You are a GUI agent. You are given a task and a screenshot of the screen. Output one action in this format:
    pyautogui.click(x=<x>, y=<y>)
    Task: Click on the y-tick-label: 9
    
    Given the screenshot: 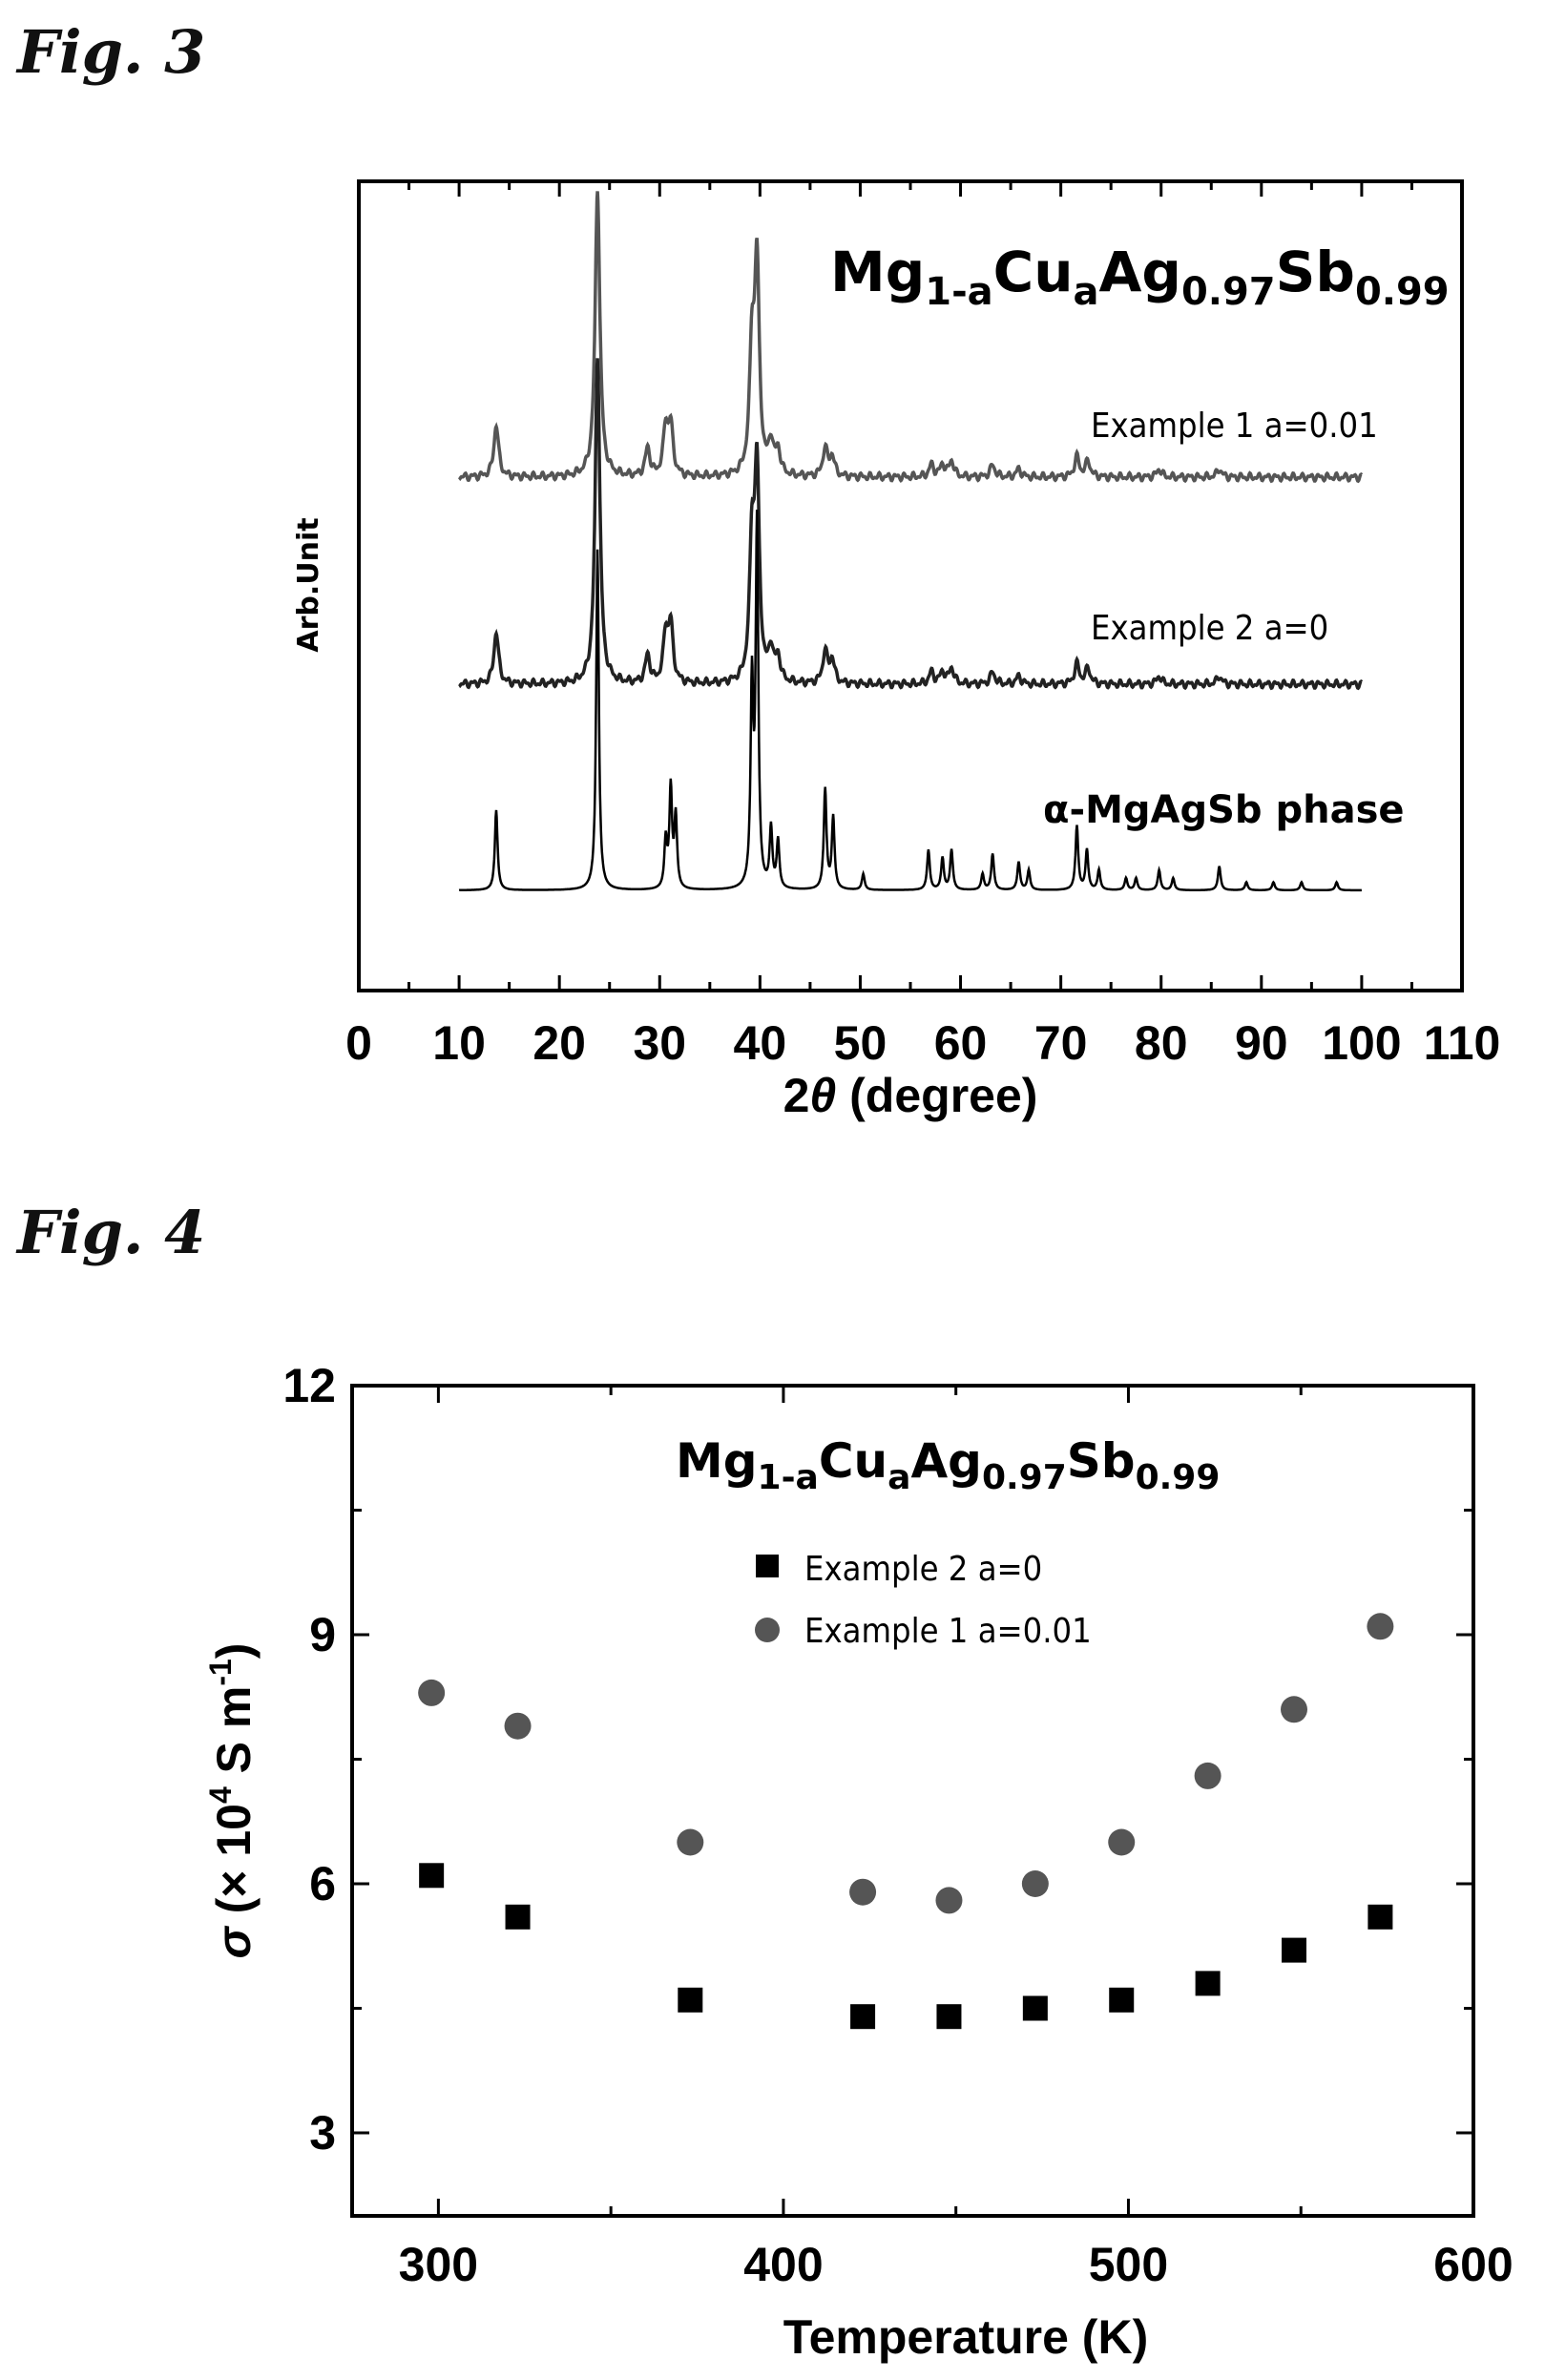 What is the action you would take?
    pyautogui.click(x=322, y=1635)
    